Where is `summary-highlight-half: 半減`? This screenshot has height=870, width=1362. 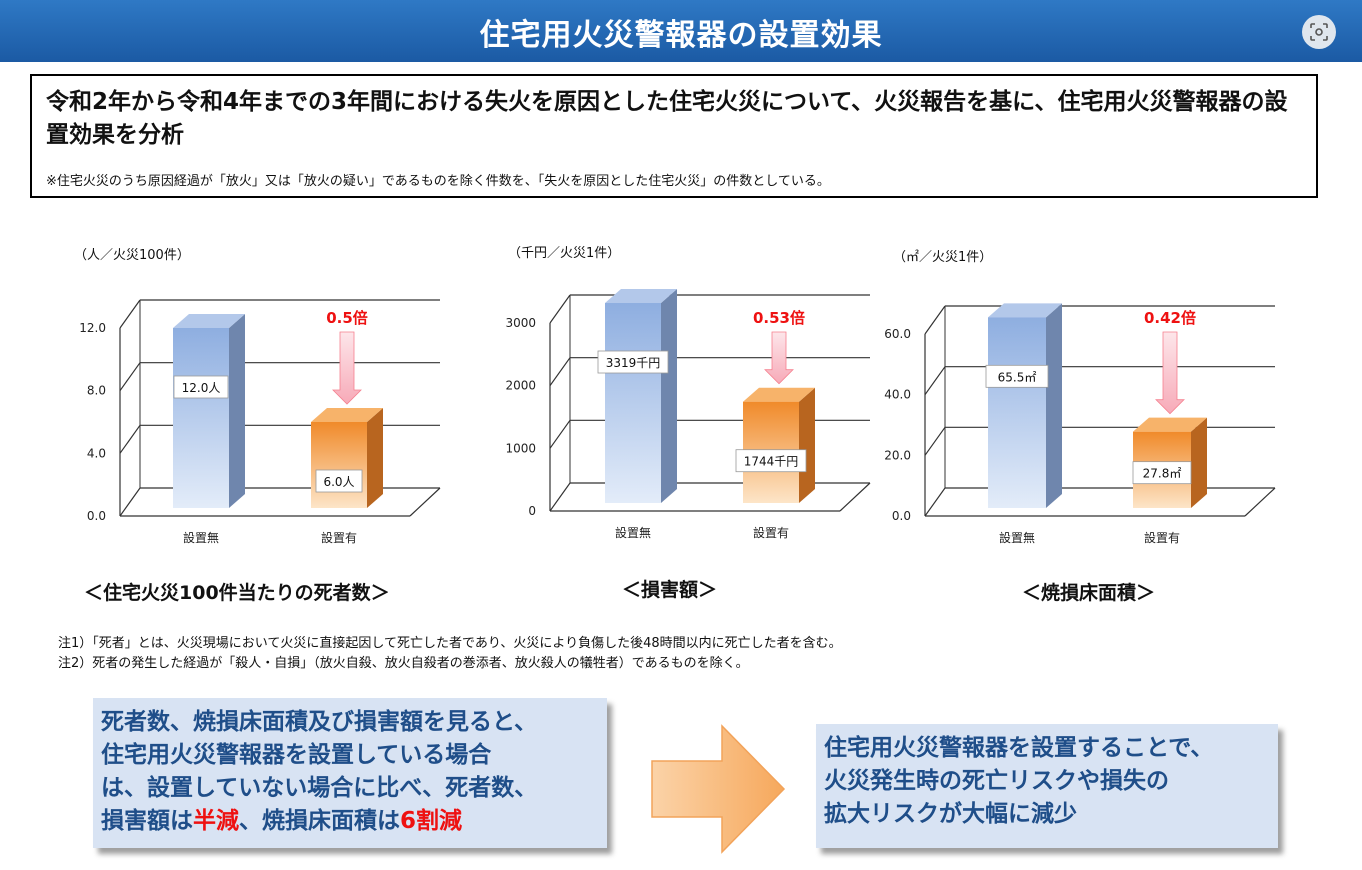
summary-highlight-half: 半減 is located at coordinates (216, 821).